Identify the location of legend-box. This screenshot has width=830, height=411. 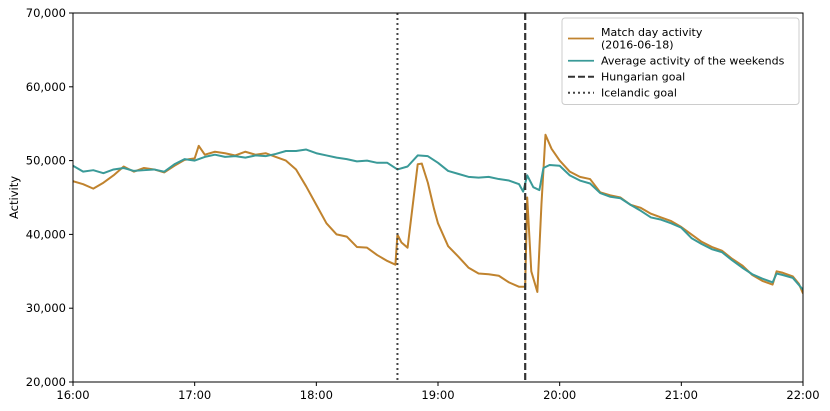
(680, 61).